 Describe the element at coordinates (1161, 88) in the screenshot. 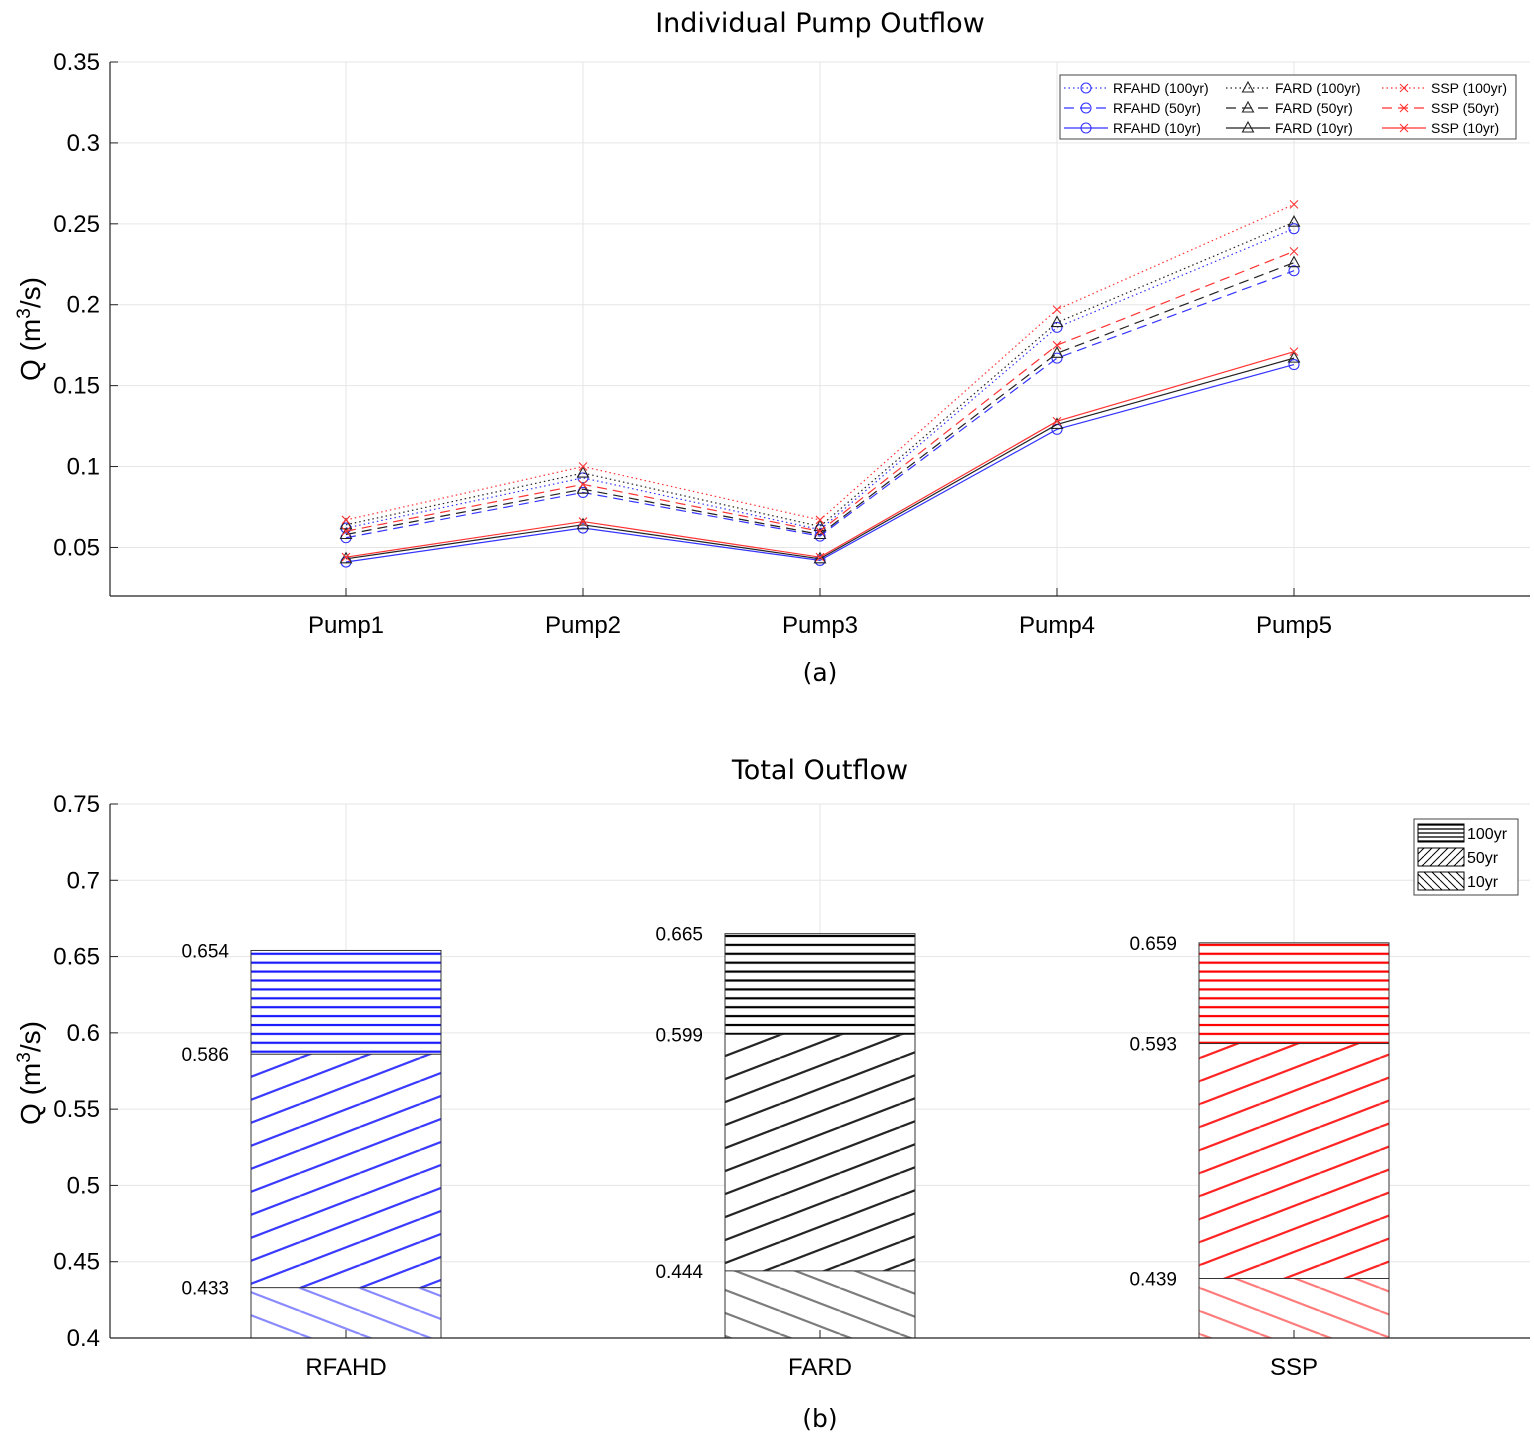

I see `legend-label: RFAHD (100yr)` at that location.